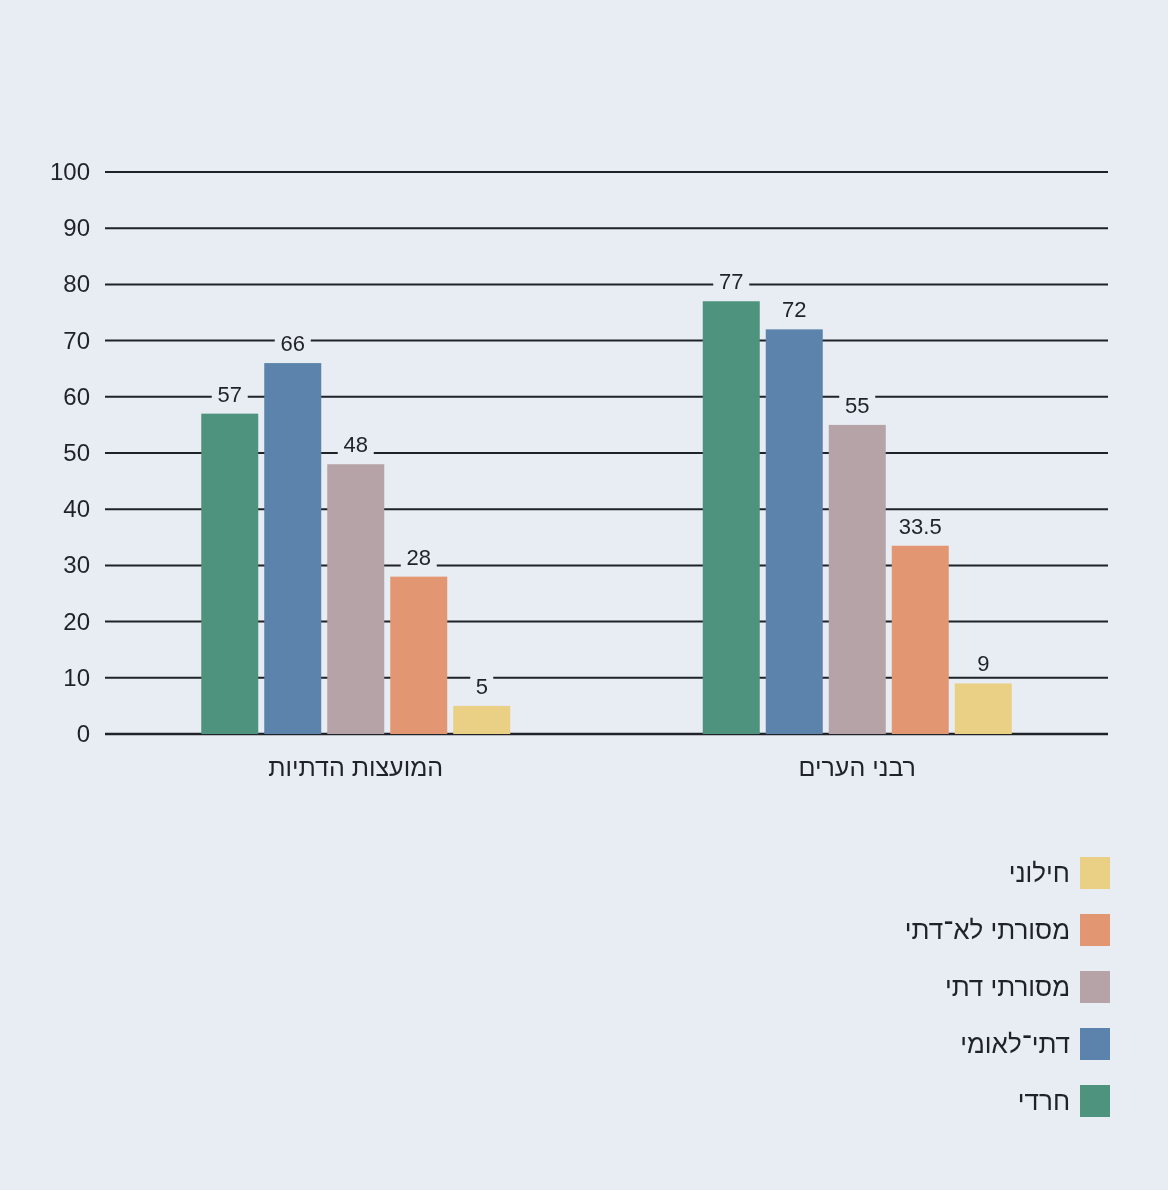 The width and height of the screenshot is (1168, 1190). What do you see at coordinates (76, 228) in the screenshot?
I see `y-tick-label: 90` at bounding box center [76, 228].